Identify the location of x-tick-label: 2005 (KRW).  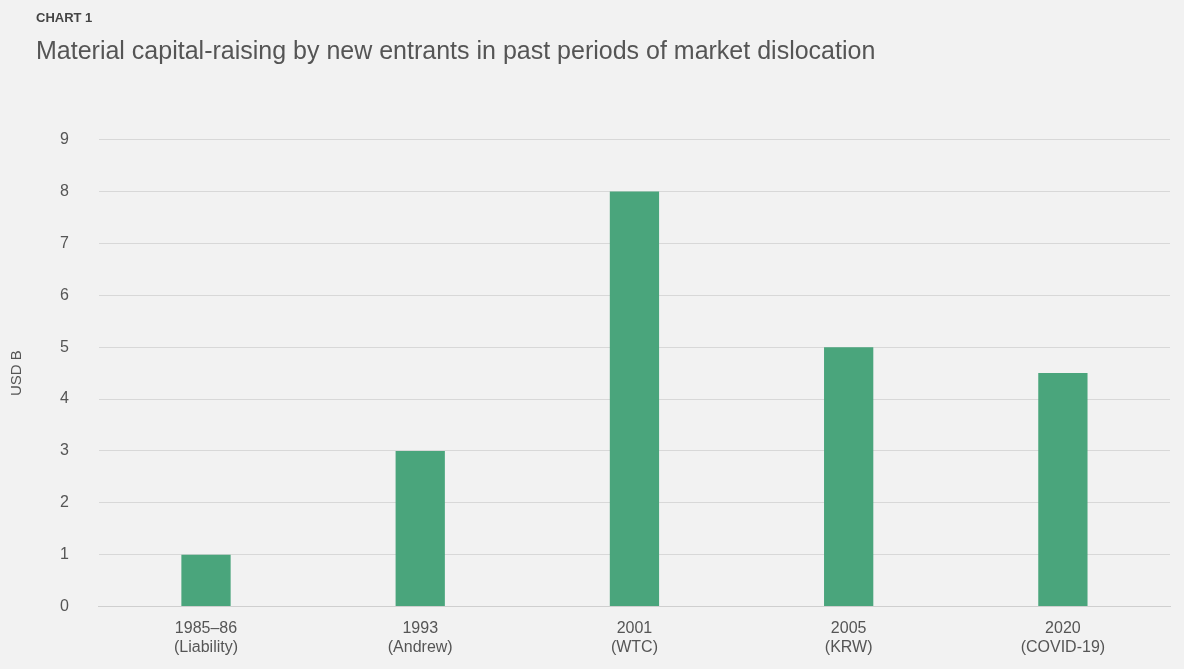
(848, 636).